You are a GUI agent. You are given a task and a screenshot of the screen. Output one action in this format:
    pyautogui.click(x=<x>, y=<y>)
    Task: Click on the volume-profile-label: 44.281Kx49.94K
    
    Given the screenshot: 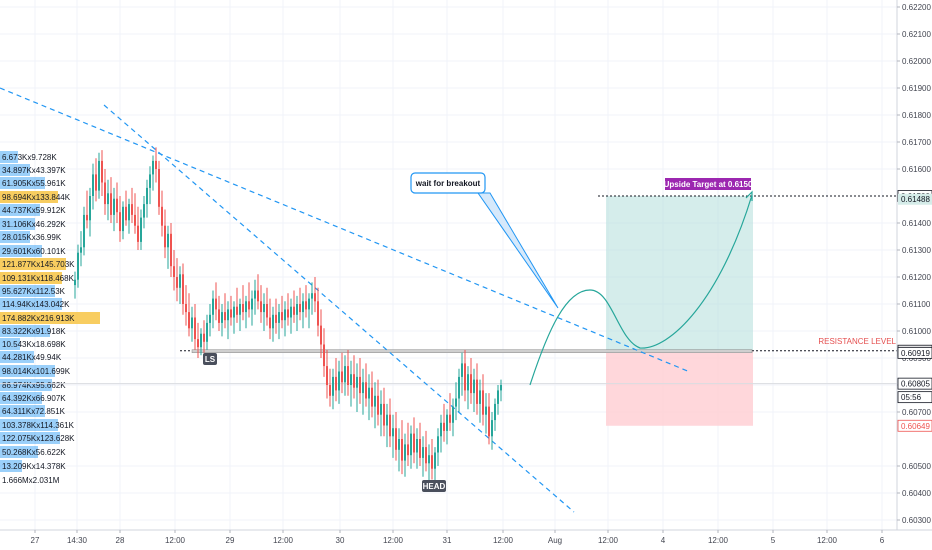 What is the action you would take?
    pyautogui.click(x=32, y=357)
    